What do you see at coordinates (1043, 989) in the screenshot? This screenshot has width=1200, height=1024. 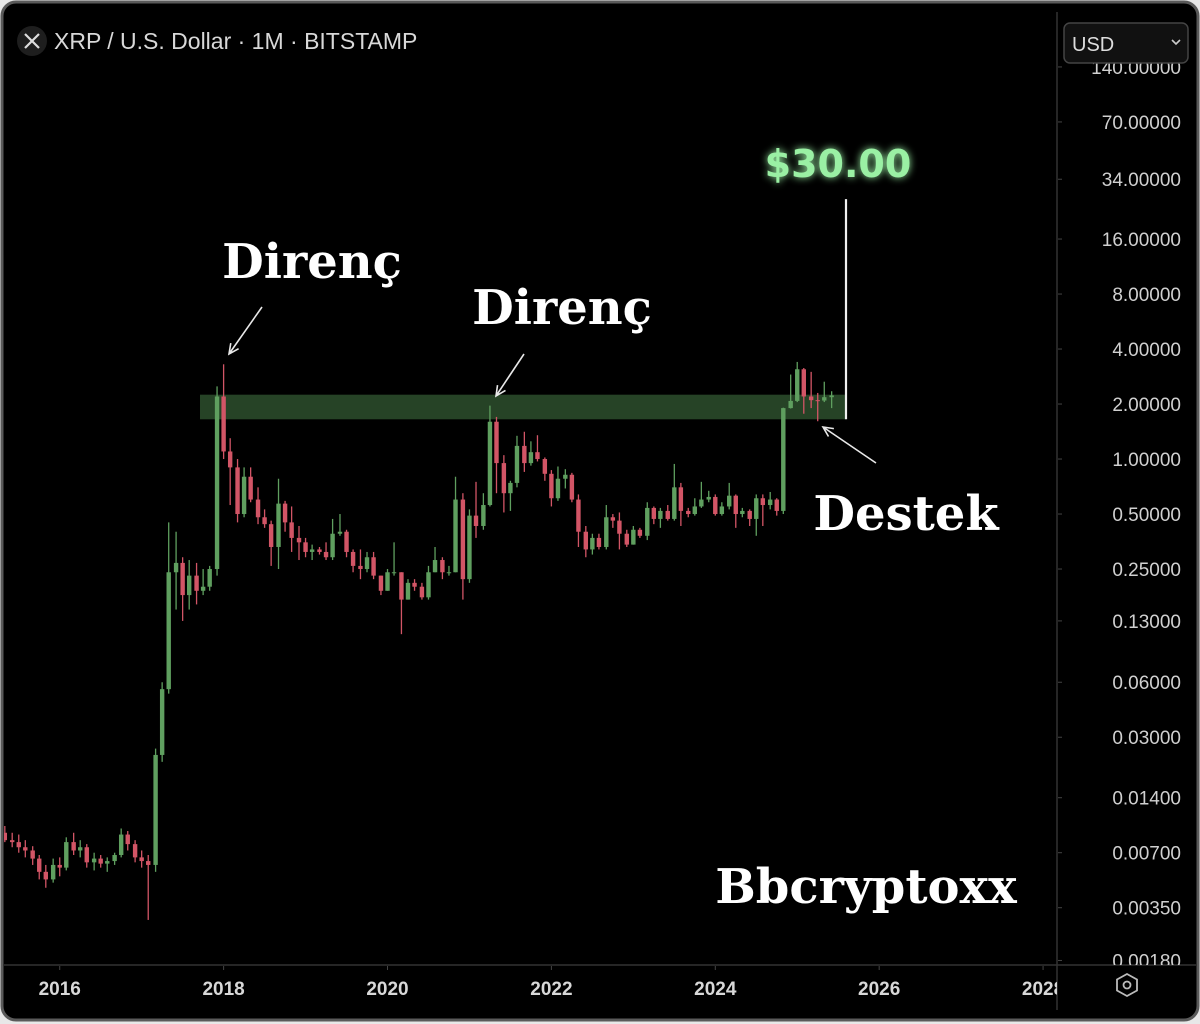 I see `x-tick-label: 2028` at bounding box center [1043, 989].